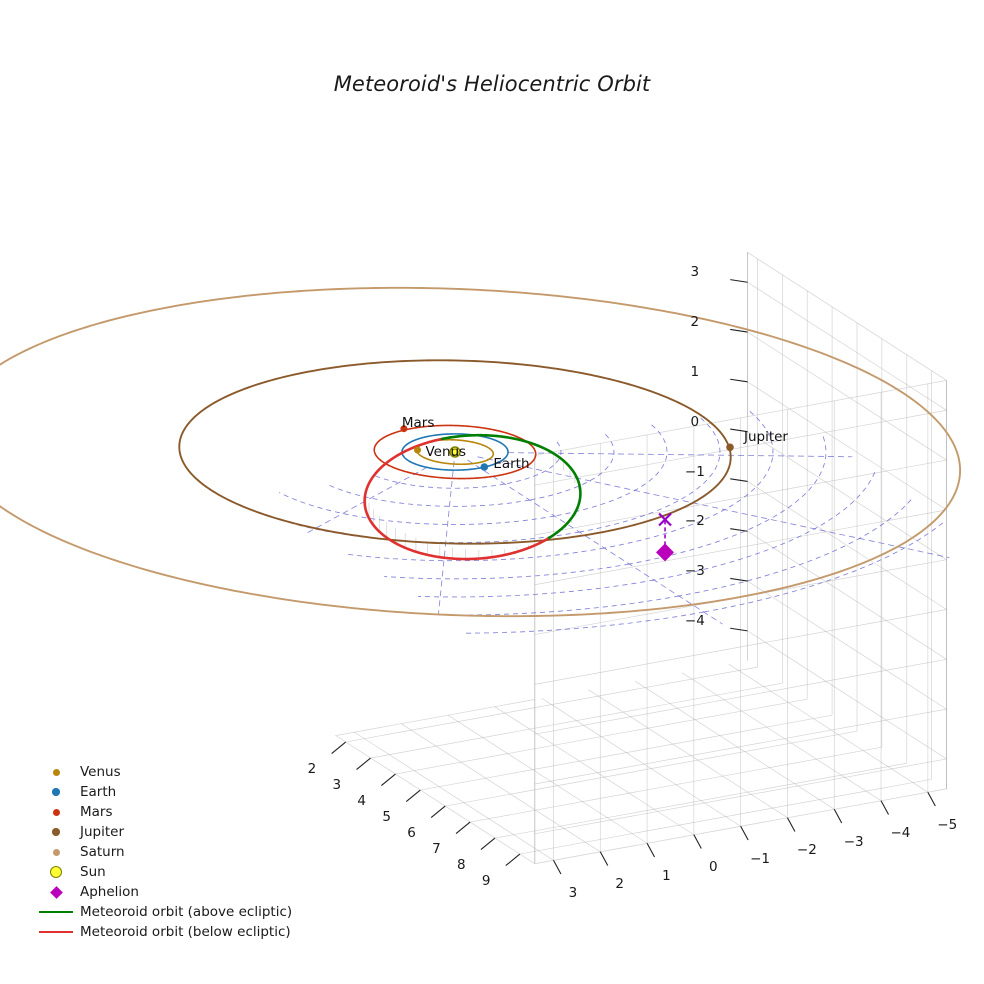 This screenshot has height=984, width=984. Describe the element at coordinates (102, 852) in the screenshot. I see `legend-label: Saturn` at that location.